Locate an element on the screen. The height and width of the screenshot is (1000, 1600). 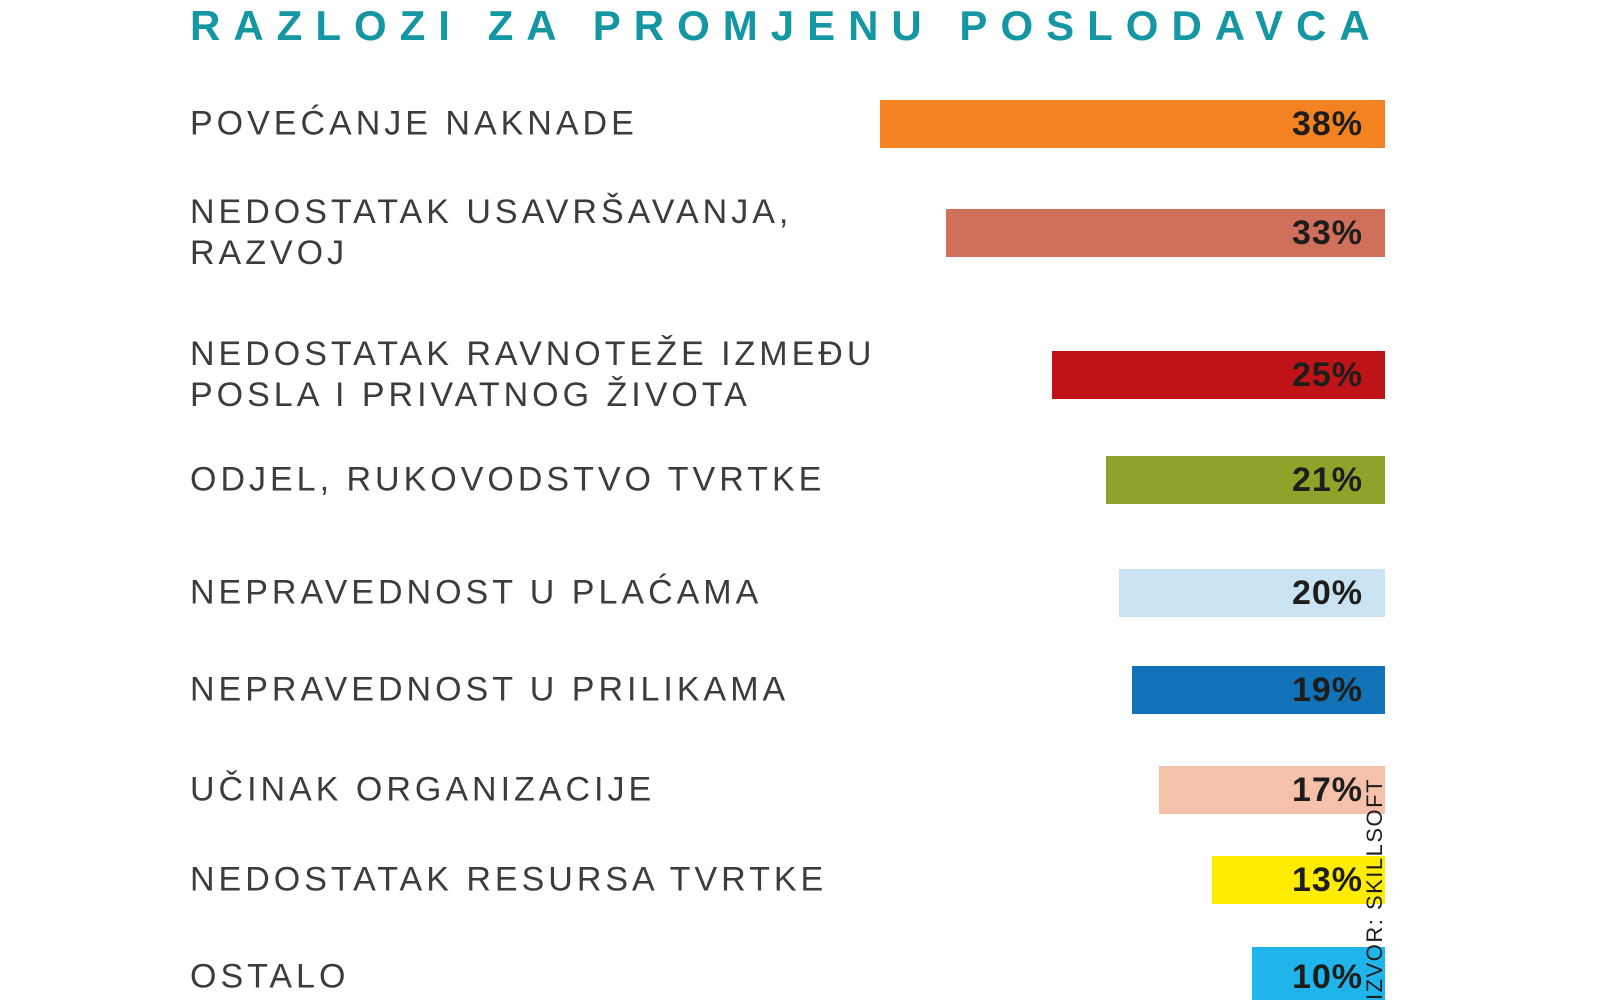
category-label: NEDOSTATAK RESURSA TVRTKE is located at coordinates (508, 880).